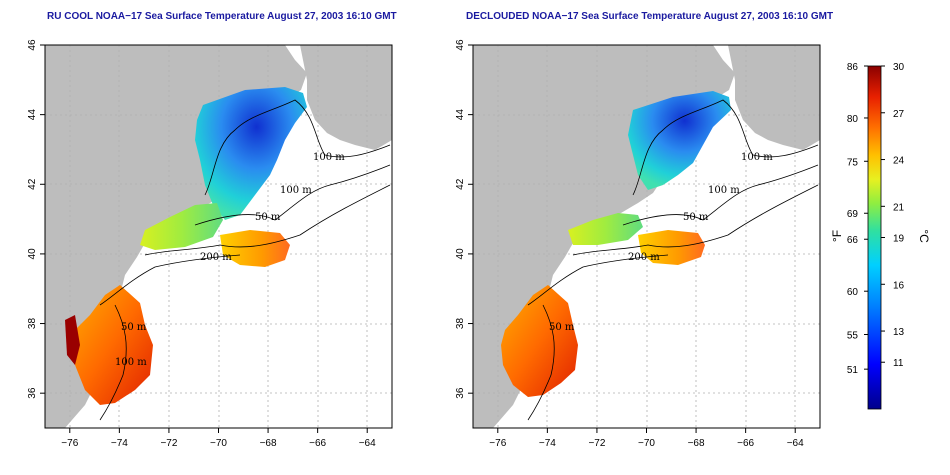 The height and width of the screenshot is (475, 950). I want to click on celsius-tick-label: 24, so click(899, 161).